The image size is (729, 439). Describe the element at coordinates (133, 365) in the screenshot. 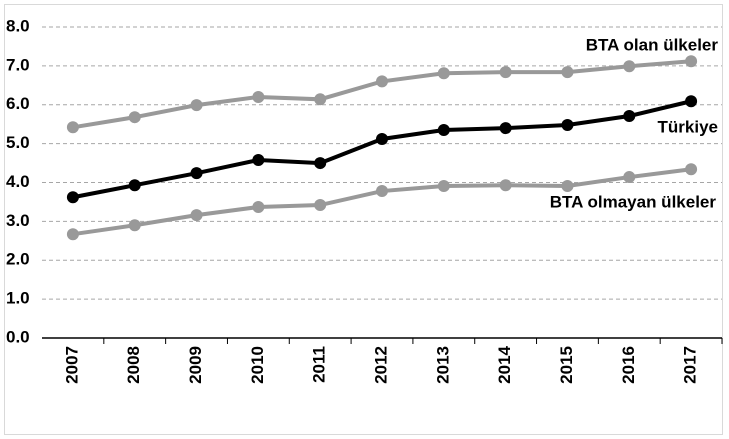

I see `x-tick-label: 2008` at that location.